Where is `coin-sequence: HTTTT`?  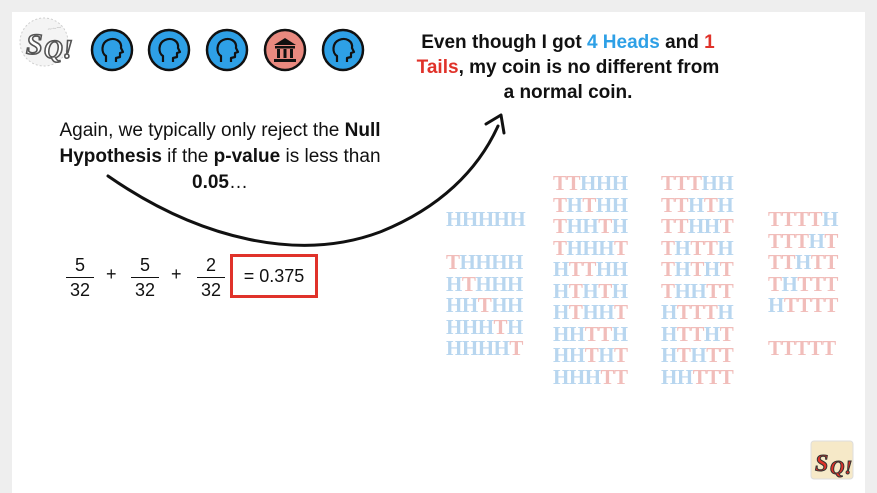 coin-sequence: HTTTT is located at coordinates (803, 305).